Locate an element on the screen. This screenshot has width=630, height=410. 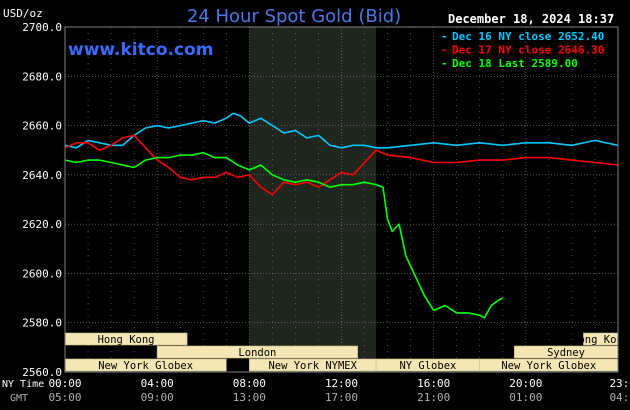
session-bar-fill is located at coordinates (257, 352).